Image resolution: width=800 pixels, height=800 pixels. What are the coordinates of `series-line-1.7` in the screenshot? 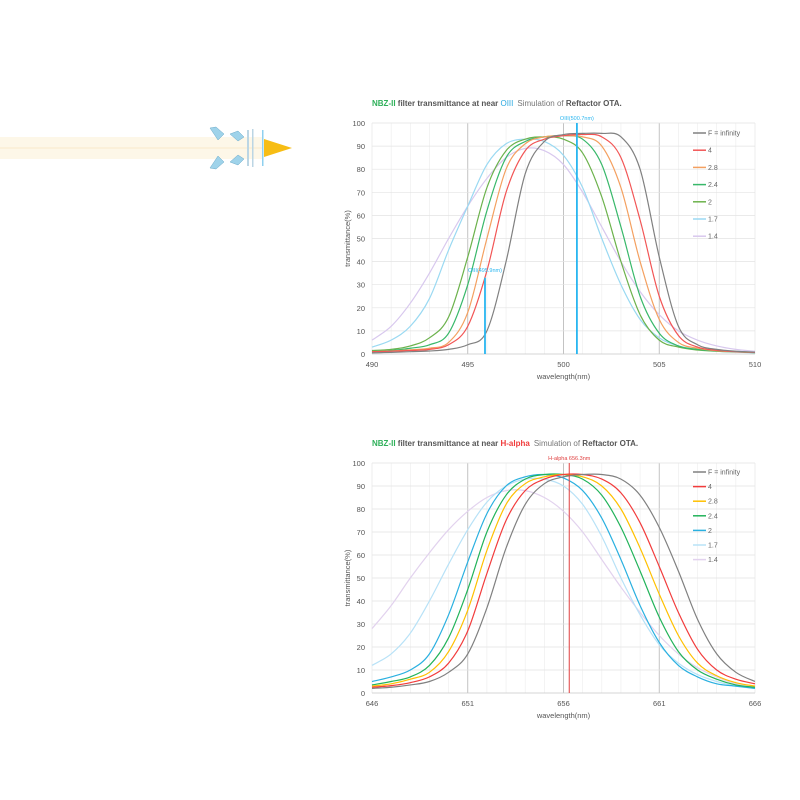 It's located at (563, 583).